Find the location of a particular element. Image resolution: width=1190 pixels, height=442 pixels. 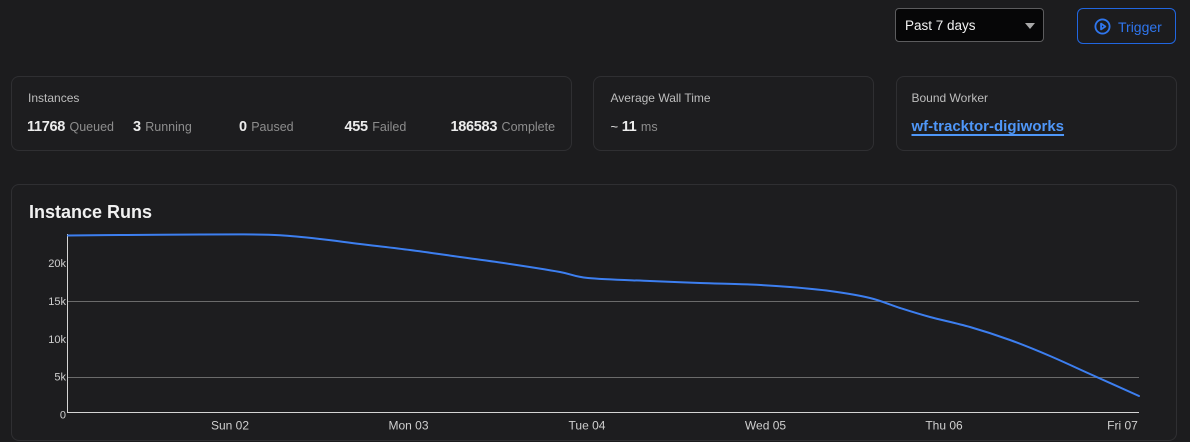

svg-text: Thu 06 is located at coordinates (944, 426).